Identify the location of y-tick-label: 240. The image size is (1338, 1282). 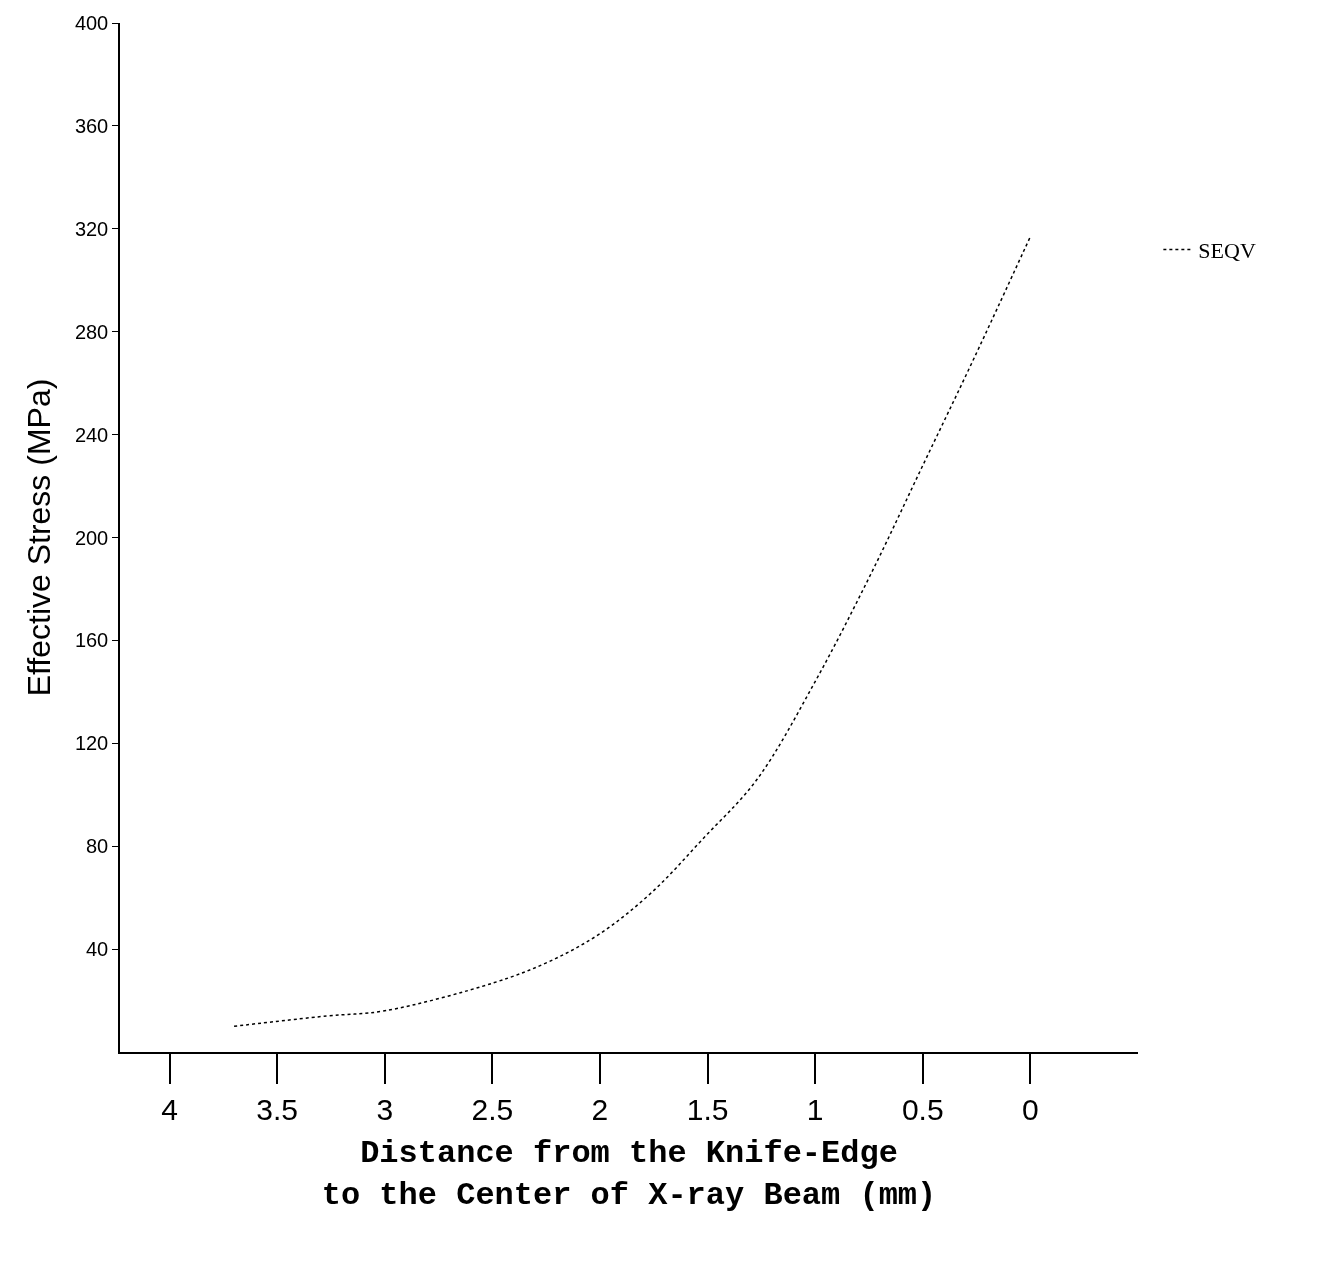
(91, 434).